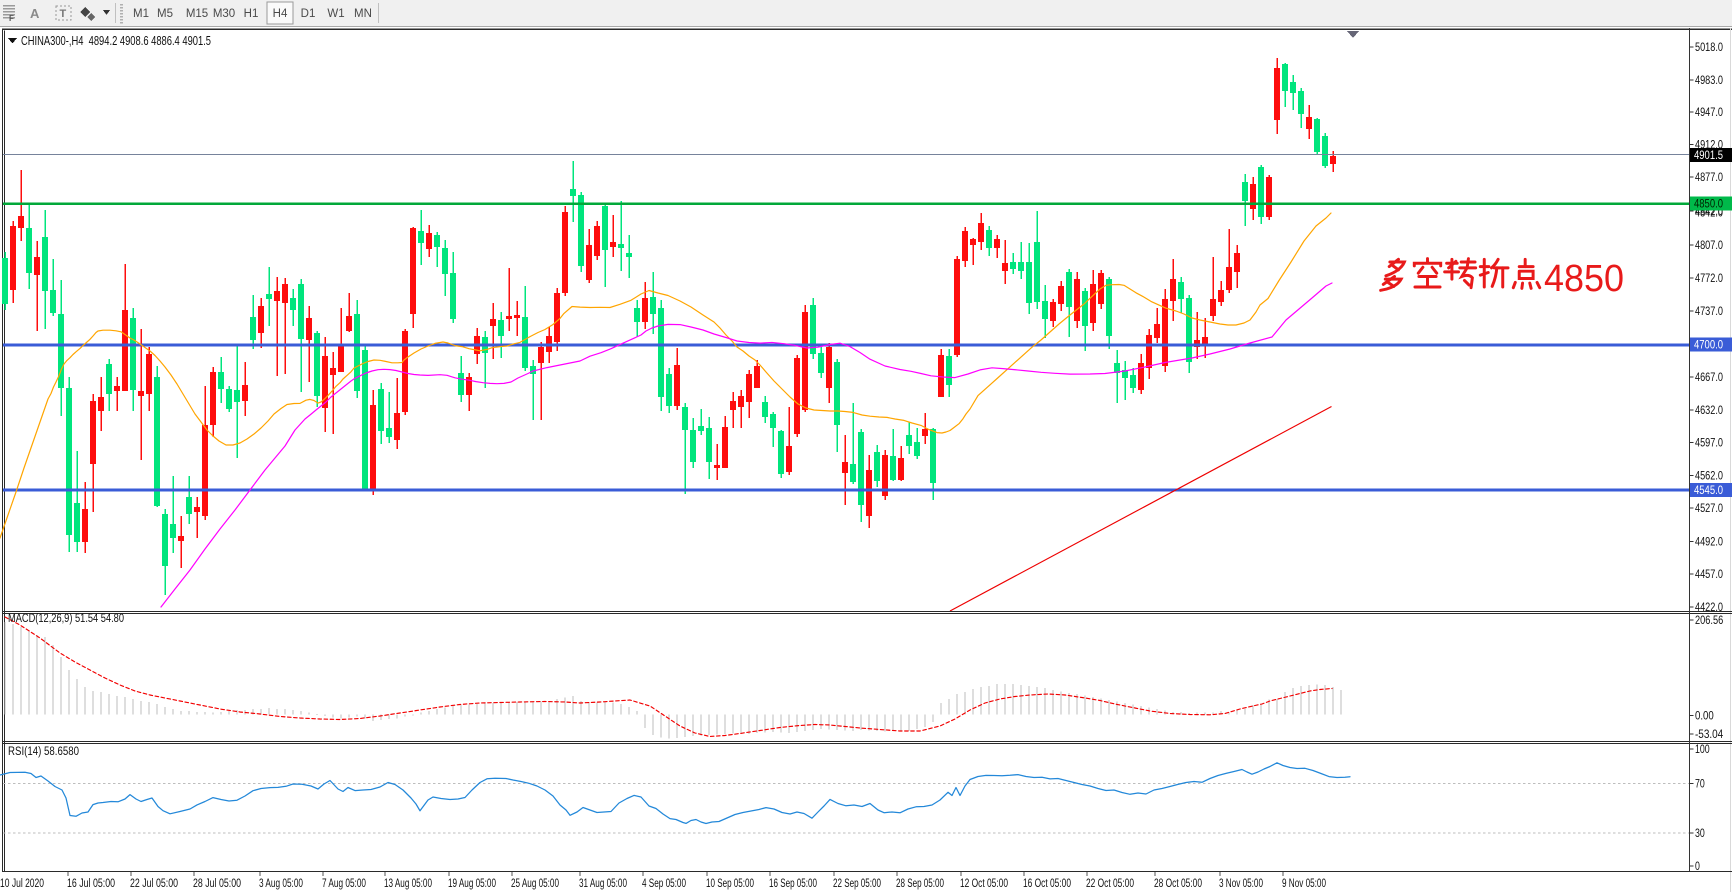  Describe the element at coordinates (116, 41) in the screenshot. I see `svg-text:CHINA300-,H4 4894.2 4908.6 48: CHINA300-,H4 4894.2 4908.6 4886.4 4901.5` at that location.